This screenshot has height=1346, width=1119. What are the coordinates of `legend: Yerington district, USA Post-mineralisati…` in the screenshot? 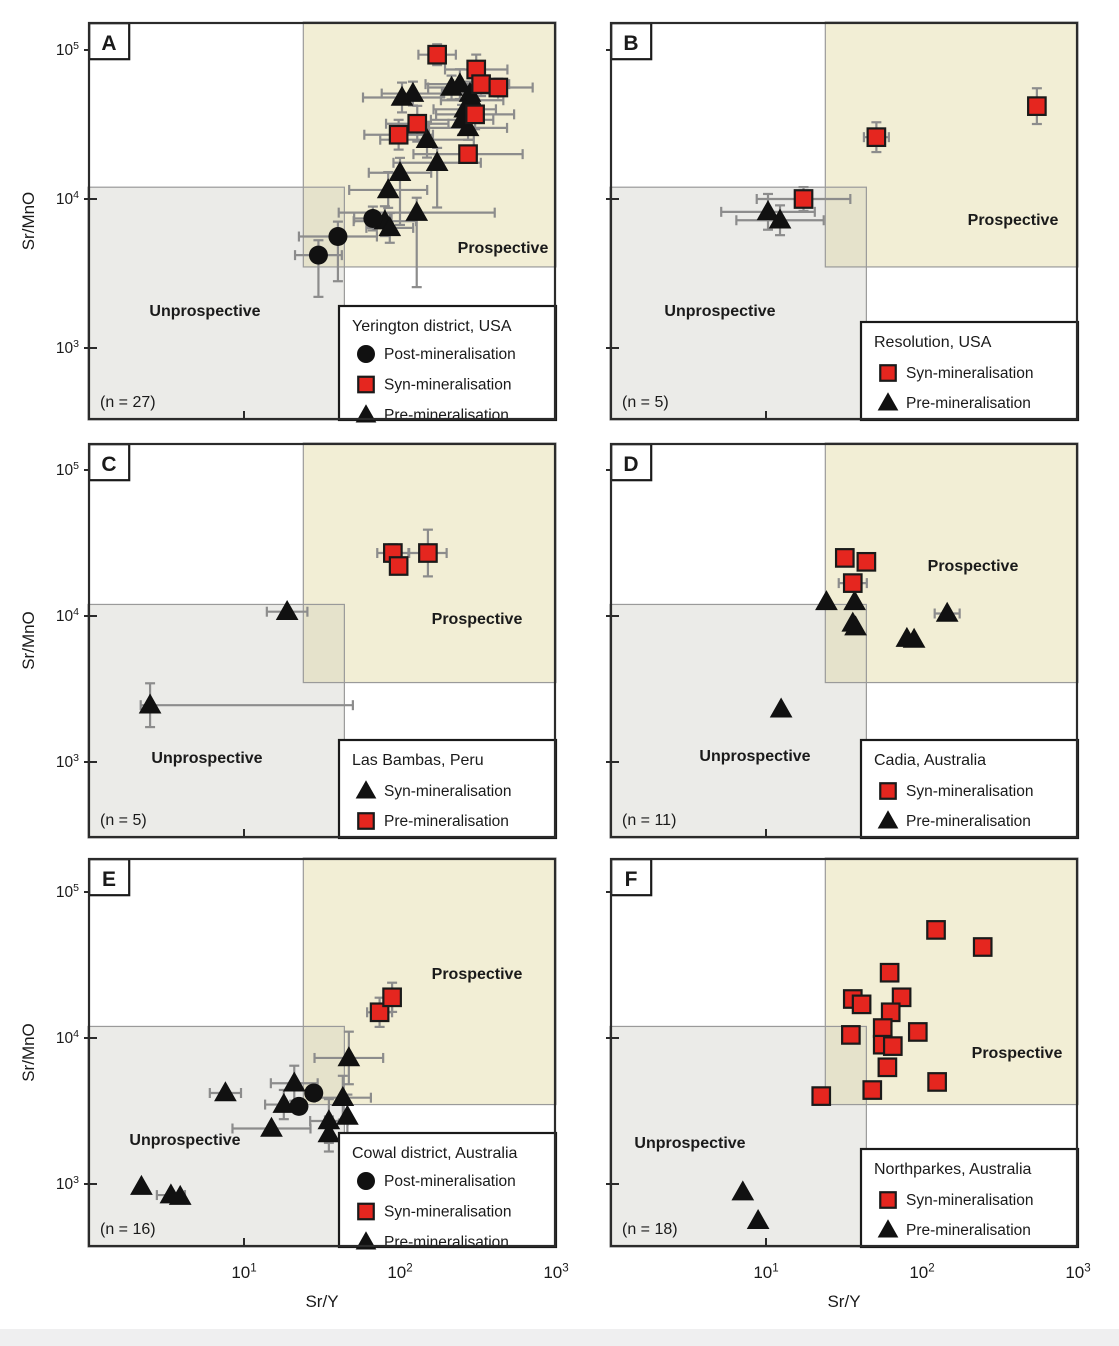 It's located at (447, 364).